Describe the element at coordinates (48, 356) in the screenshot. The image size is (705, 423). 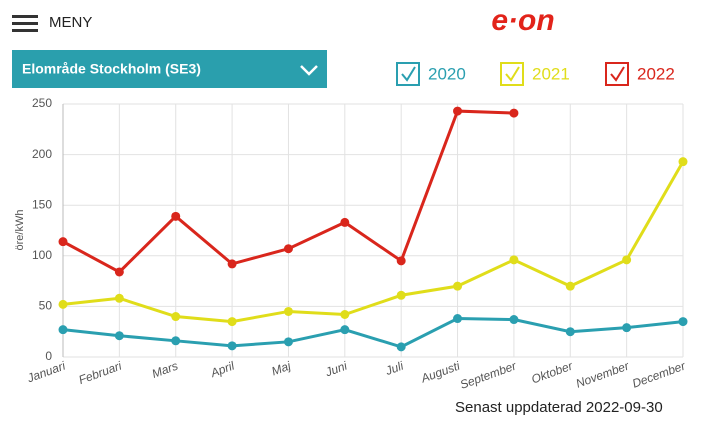
I see `y-tick-label: 0` at that location.